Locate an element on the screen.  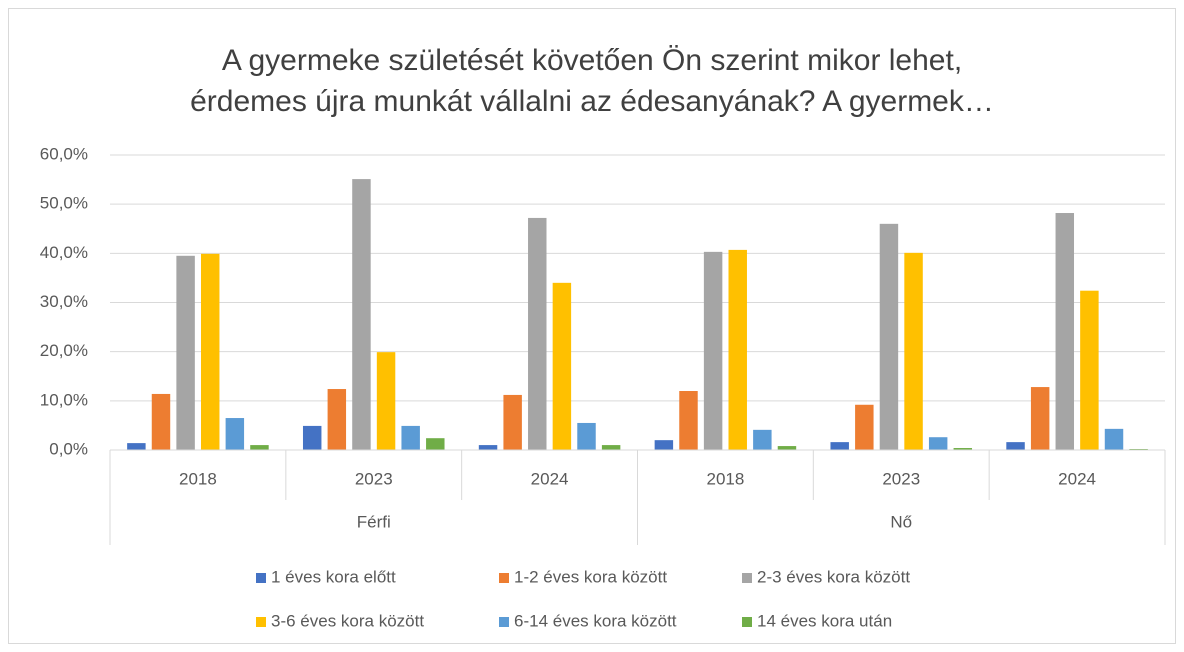
y-tick-label: 40,0% is located at coordinates (64, 252).